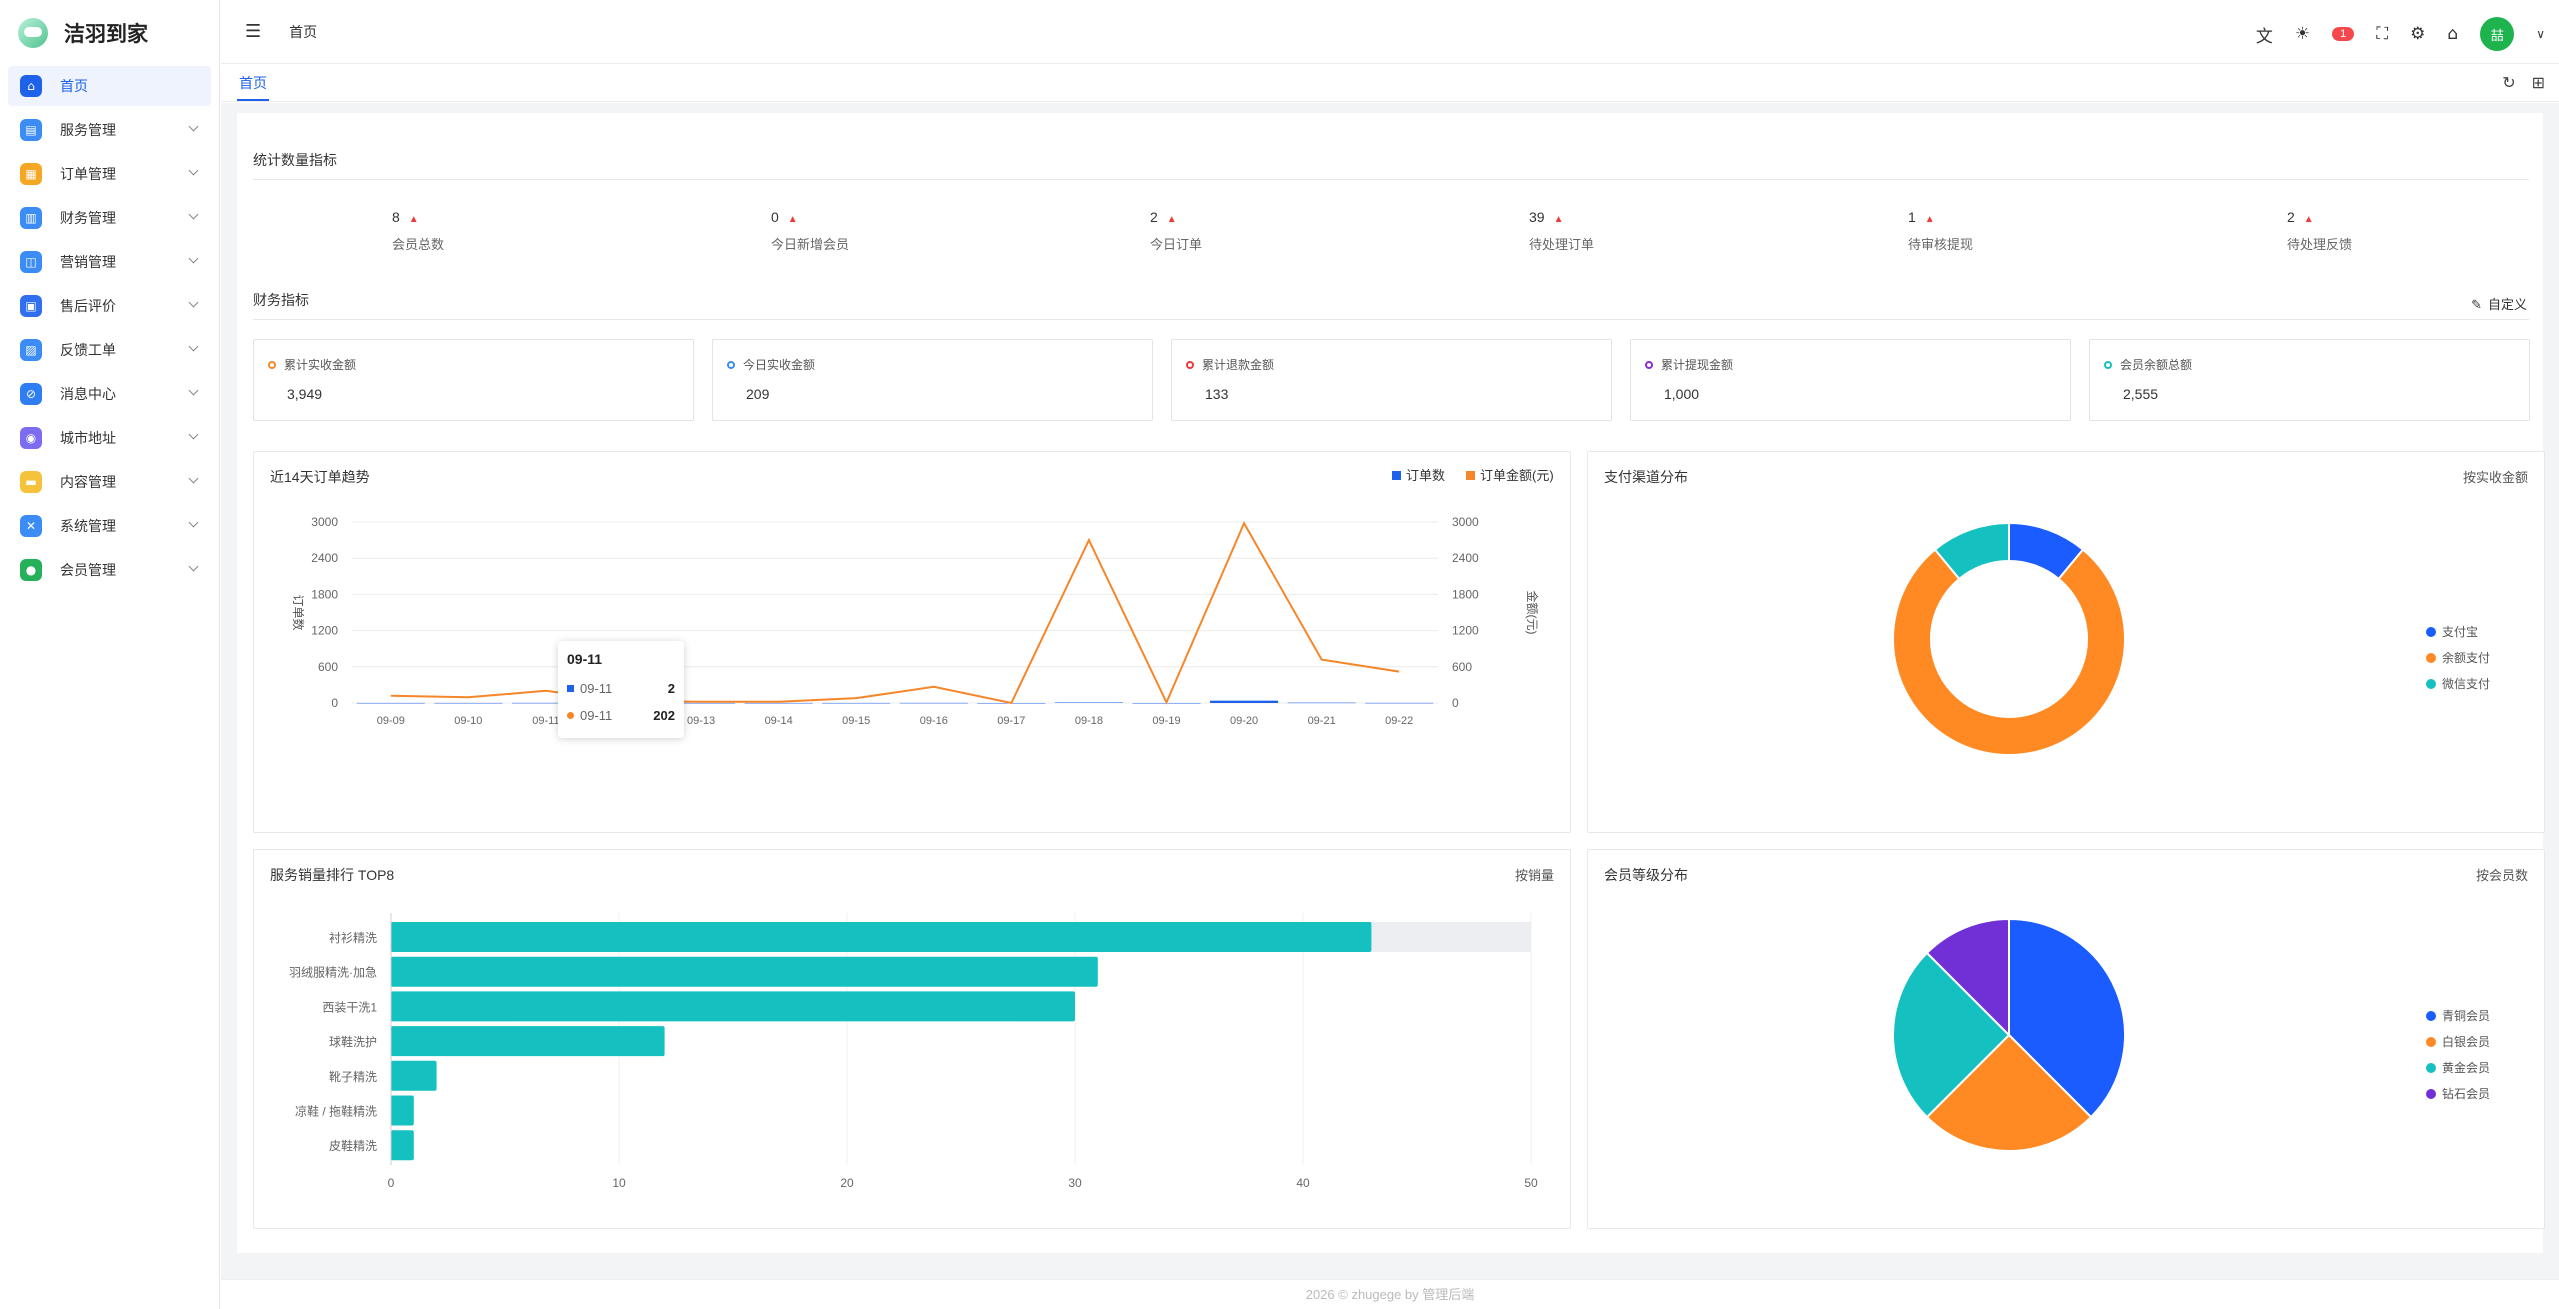 This screenshot has height=1309, width=2559. I want to click on finance-value: 2,555, so click(2141, 394).